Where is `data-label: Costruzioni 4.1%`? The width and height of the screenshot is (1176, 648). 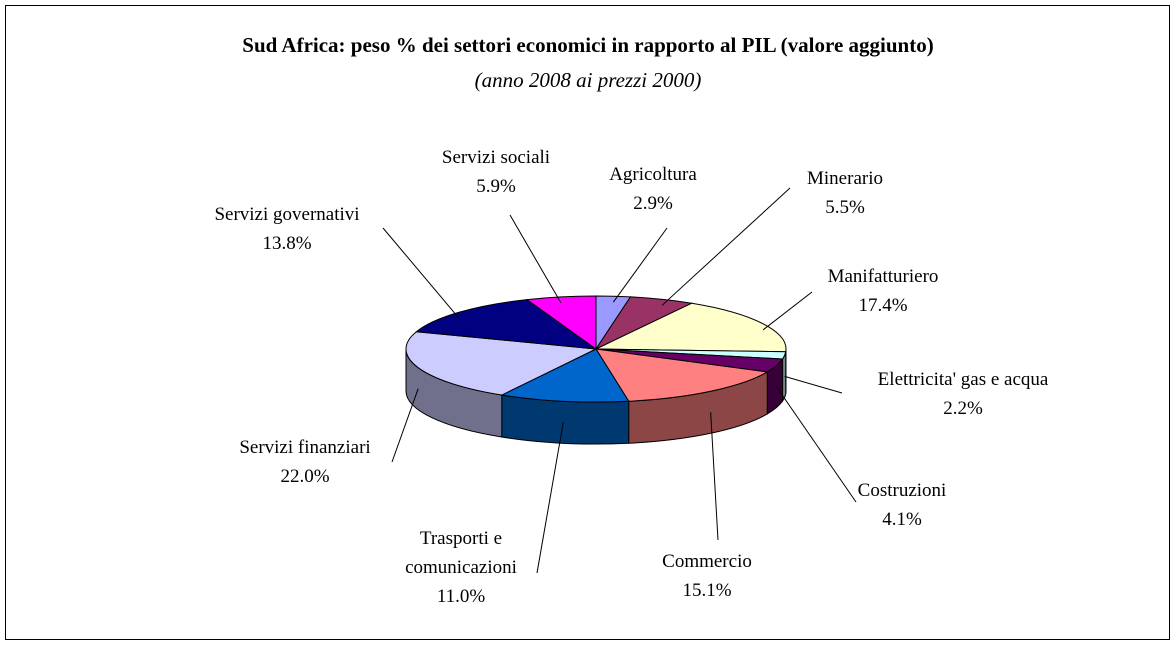
data-label: Costruzioni 4.1% is located at coordinates (902, 505).